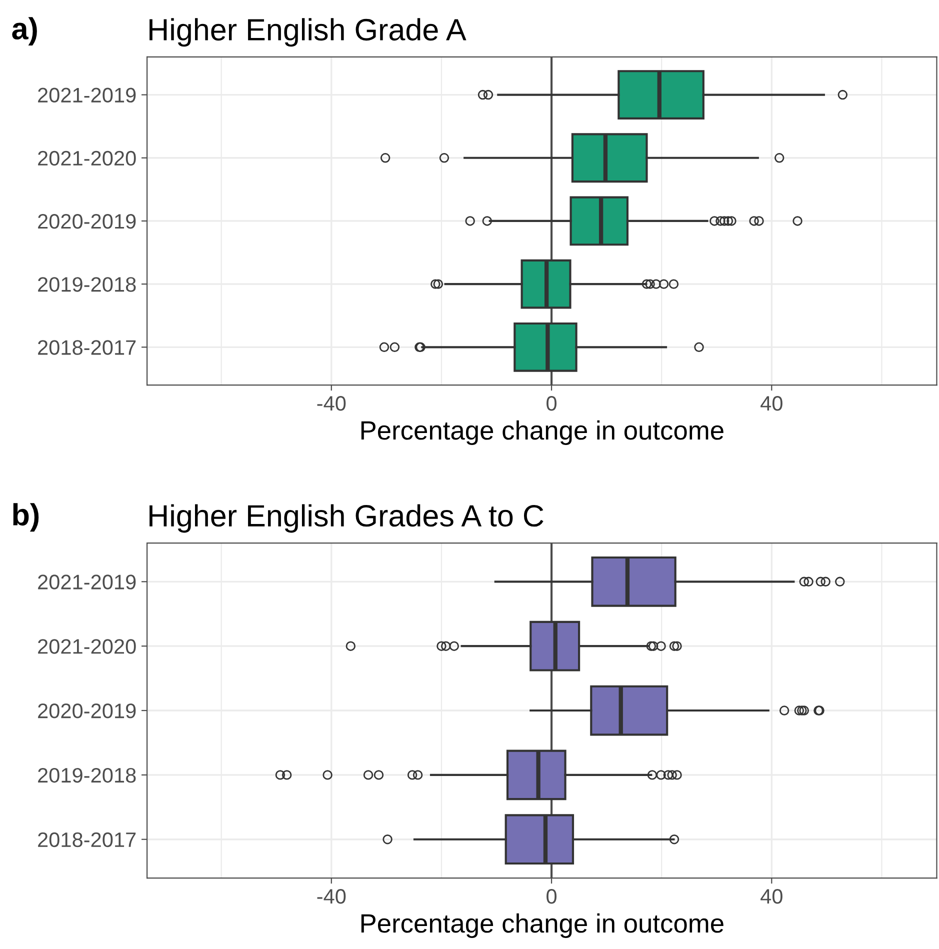  What do you see at coordinates (26, 517) in the screenshot?
I see `text: b)` at bounding box center [26, 517].